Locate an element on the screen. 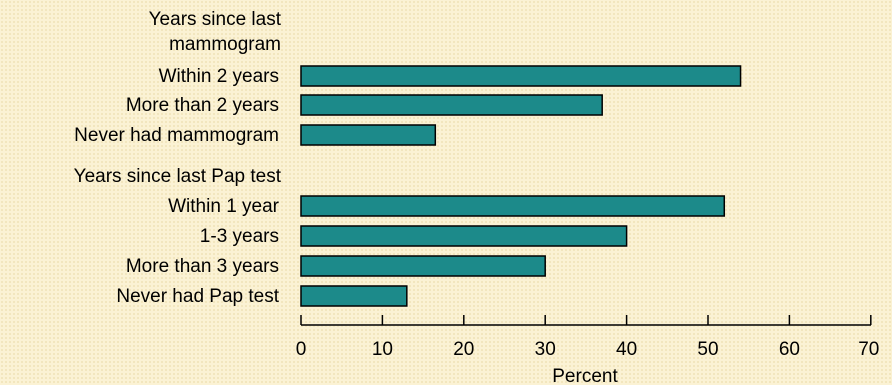 The image size is (892, 385). x-axis-label: Percent is located at coordinates (585, 375).